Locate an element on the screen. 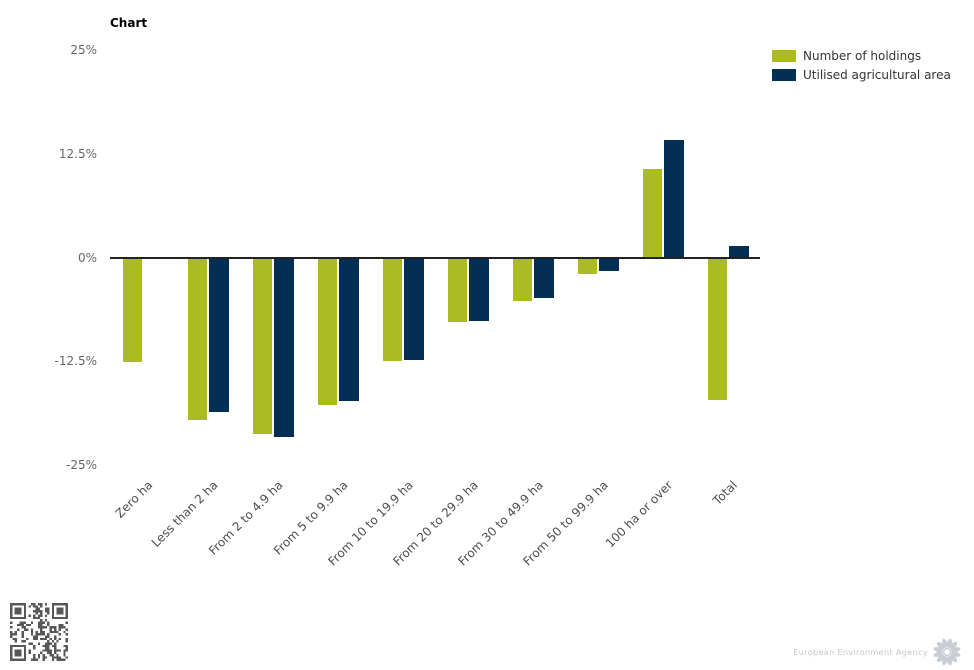  legend-item-area: Utilised agricultural area is located at coordinates (861, 74).